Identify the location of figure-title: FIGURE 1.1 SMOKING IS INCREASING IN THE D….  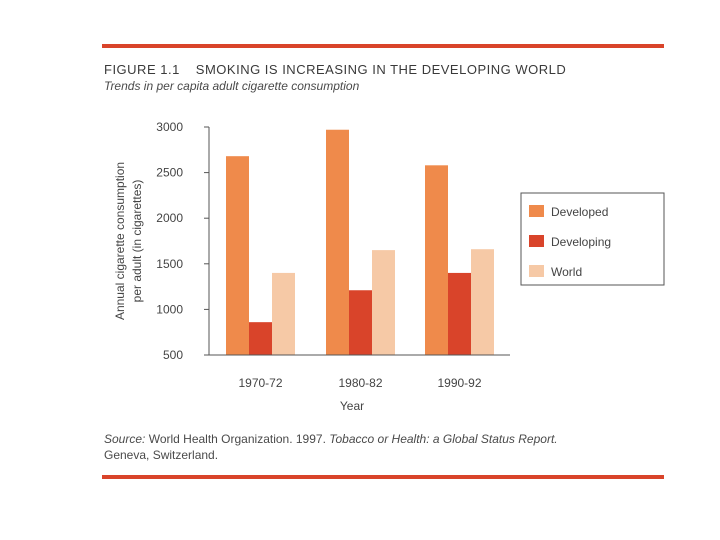
(335, 69).